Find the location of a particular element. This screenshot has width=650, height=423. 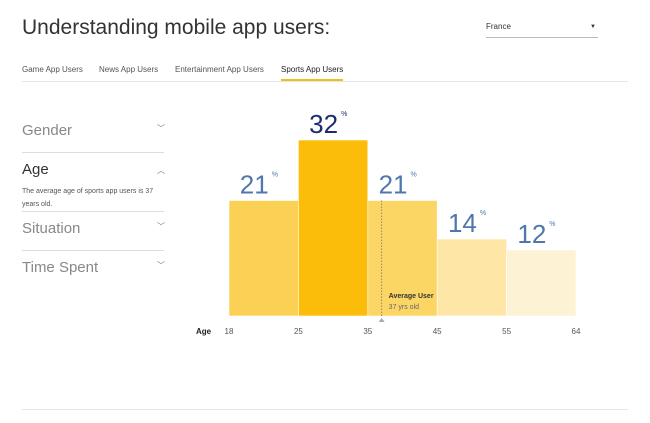

accordion-header: Situation is located at coordinates (51, 228).